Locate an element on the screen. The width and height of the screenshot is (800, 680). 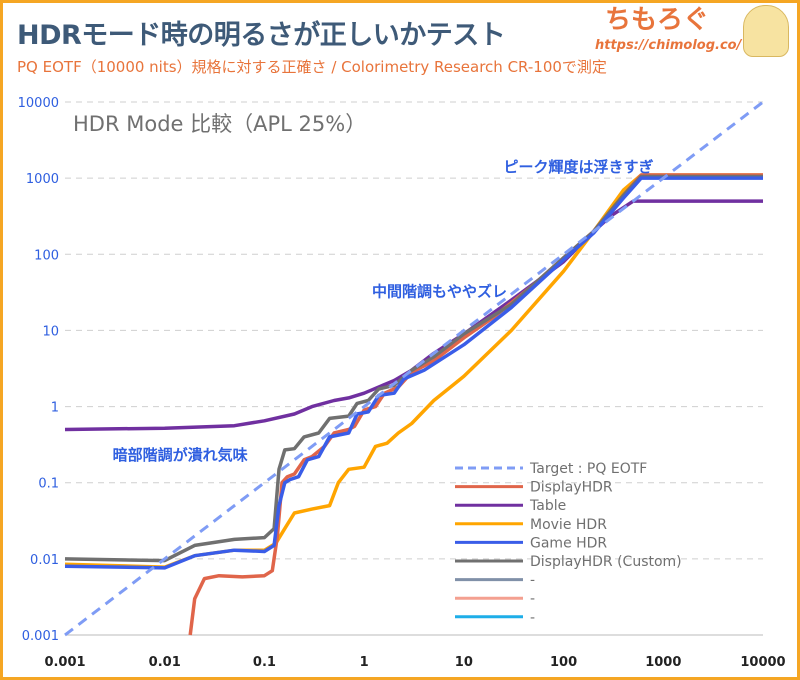
y-tick-label: 100 is located at coordinates (46, 255).